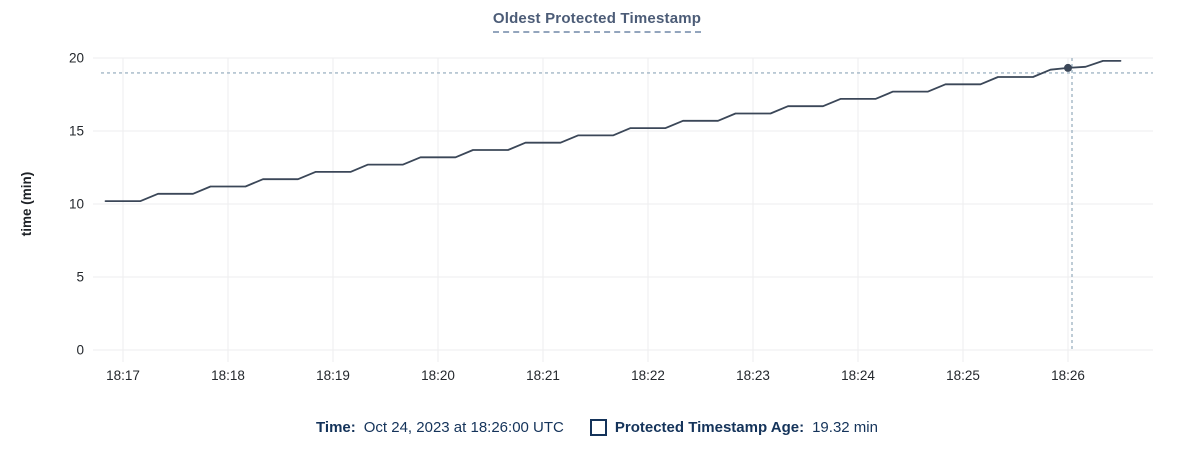  Describe the element at coordinates (1068, 67) in the screenshot. I see `hover-point` at that location.